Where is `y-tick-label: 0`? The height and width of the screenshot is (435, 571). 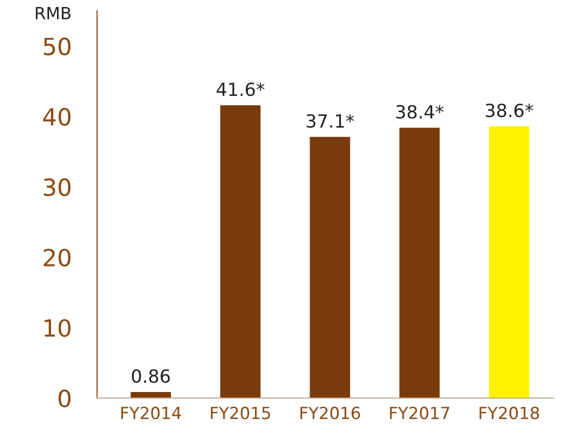
y-tick-label: 0 is located at coordinates (64, 398).